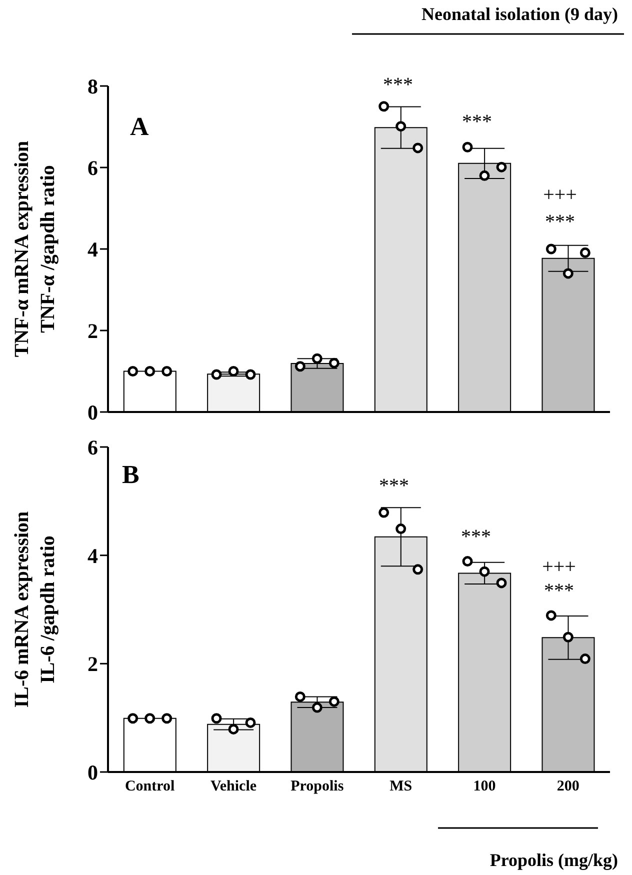 This screenshot has height=875, width=632. I want to click on y-axis-title: IL-6 mRNA expression IL-6 /gapdh ratio, so click(35, 609).